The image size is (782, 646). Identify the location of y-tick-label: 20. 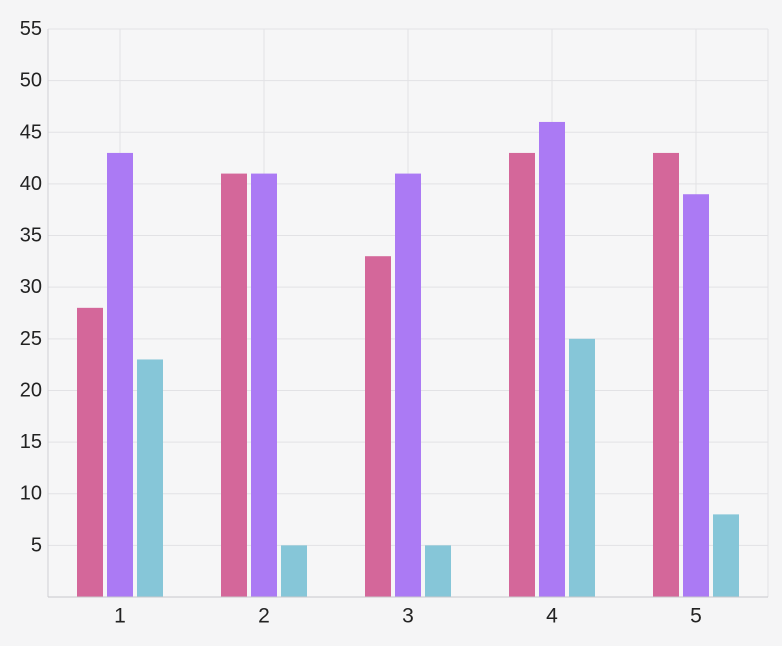
(31, 390).